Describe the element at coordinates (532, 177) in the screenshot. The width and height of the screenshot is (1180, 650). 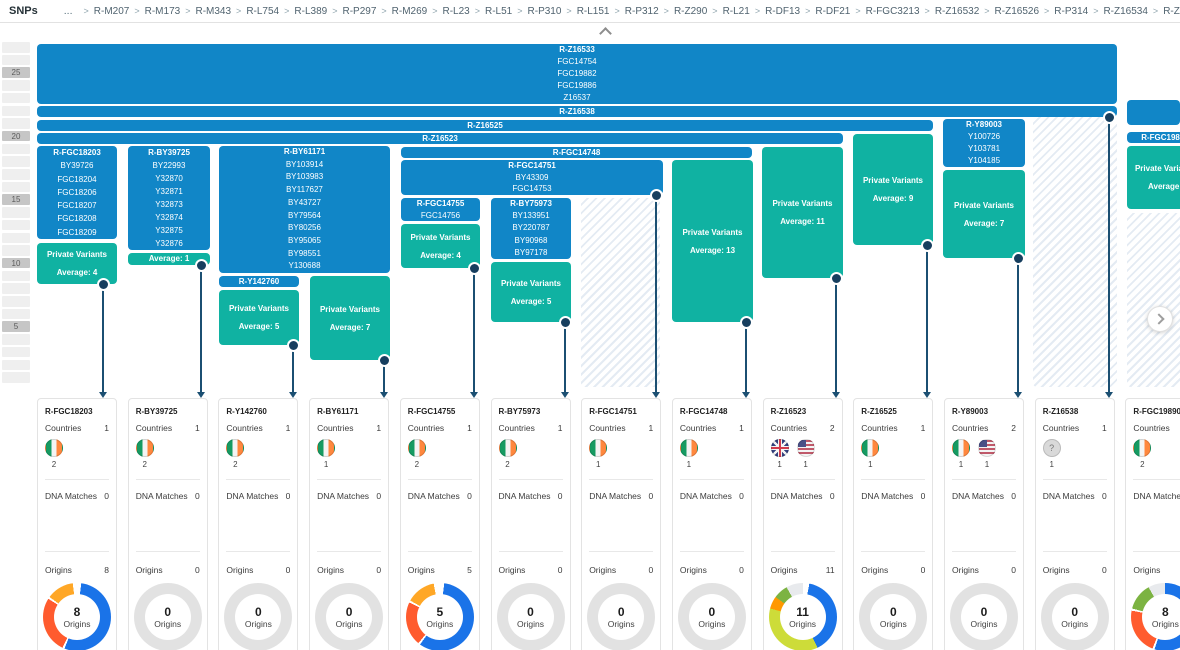
I see `haplogroup-block-r-fgc14751: R-FGC14751 BY43309 FGC14753` at that location.